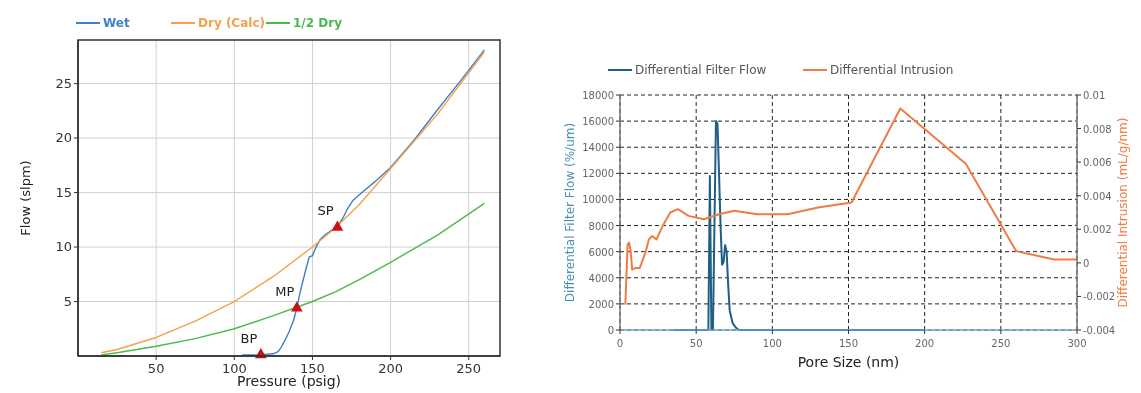  Describe the element at coordinates (601, 226) in the screenshot. I see `y-tick-label: 8000` at that location.